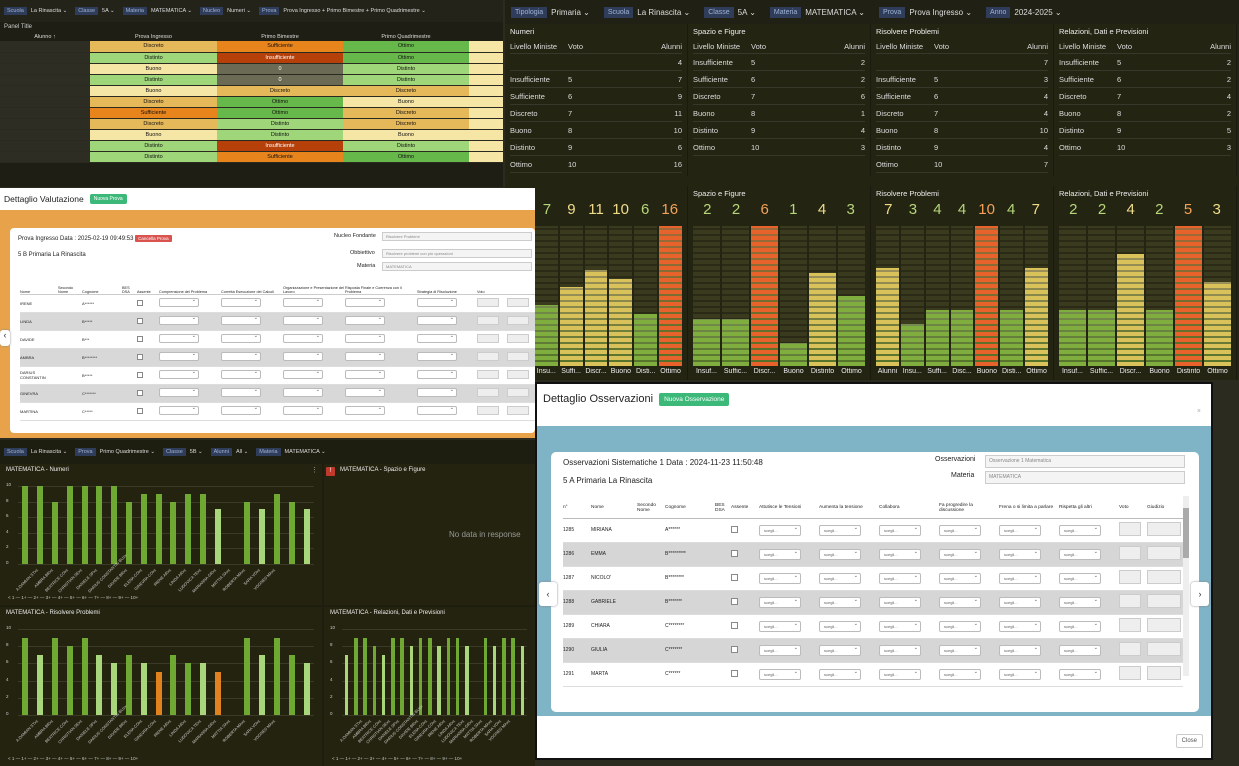  I want to click on prev-arrow-icon: ‹, so click(548, 594).